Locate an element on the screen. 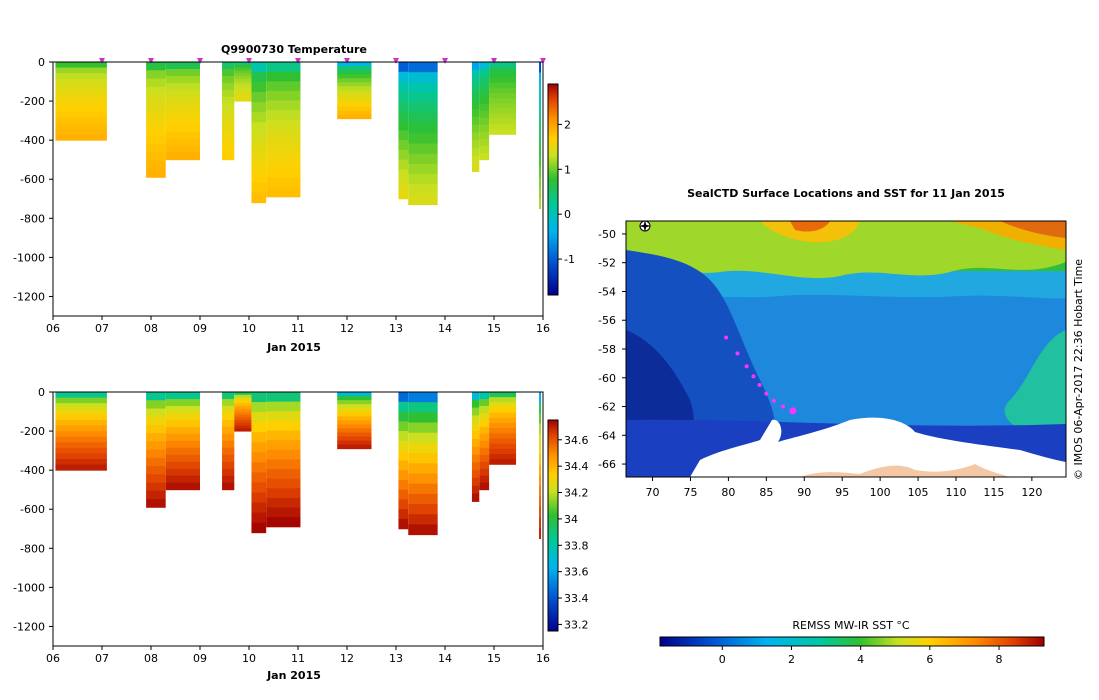 The height and width of the screenshot is (700, 1099). colorbar-tick-label: 33.6 is located at coordinates (576, 572).